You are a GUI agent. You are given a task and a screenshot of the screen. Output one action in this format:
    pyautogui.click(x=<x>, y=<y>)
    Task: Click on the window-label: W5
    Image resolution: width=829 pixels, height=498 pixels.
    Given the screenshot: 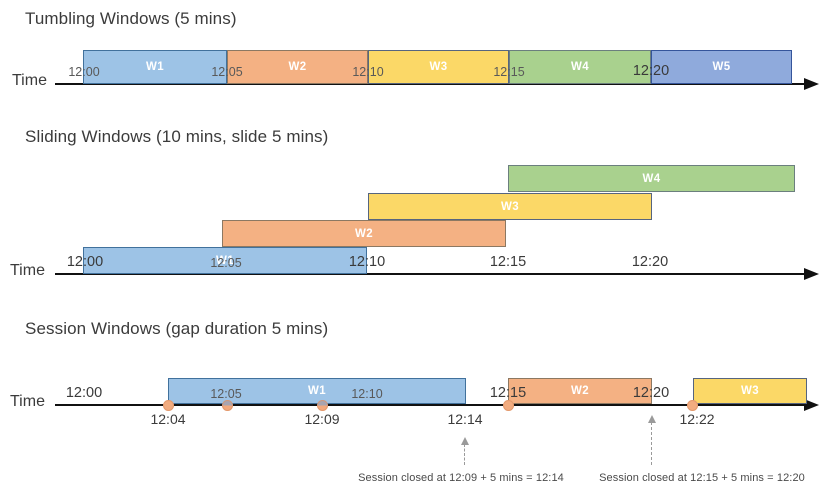 What is the action you would take?
    pyautogui.click(x=721, y=67)
    